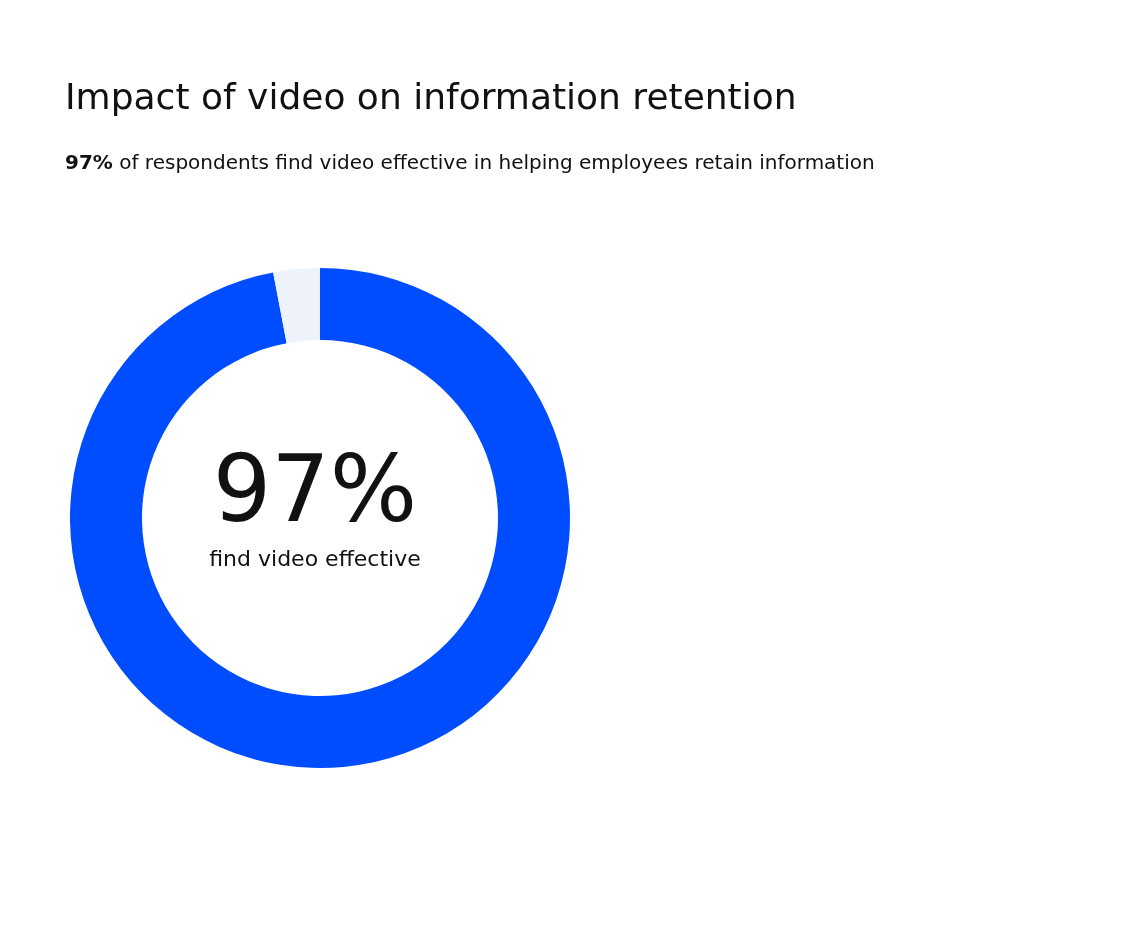 This screenshot has width=1130, height=949. Describe the element at coordinates (315, 489) in the screenshot. I see `text: 97%` at that location.